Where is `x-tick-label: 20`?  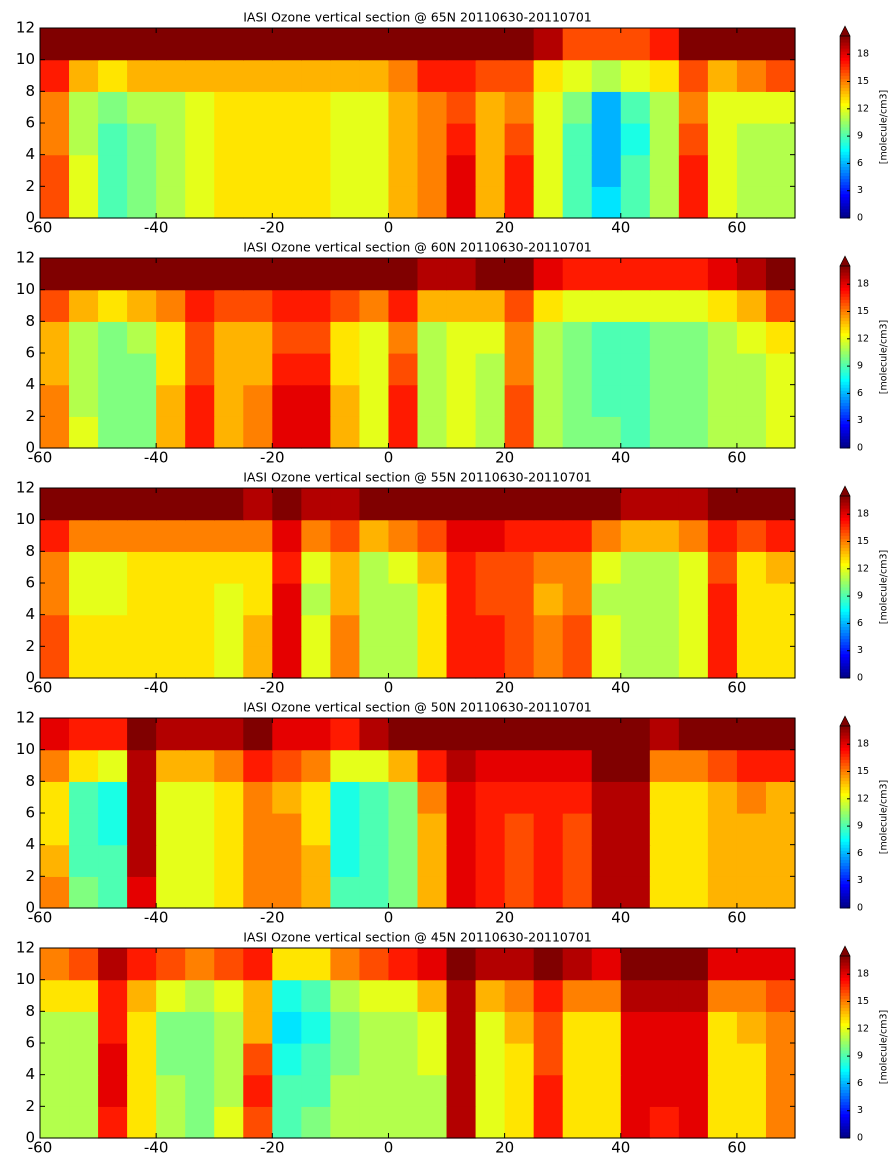 x-tick-label: 20 is located at coordinates (504, 1148).